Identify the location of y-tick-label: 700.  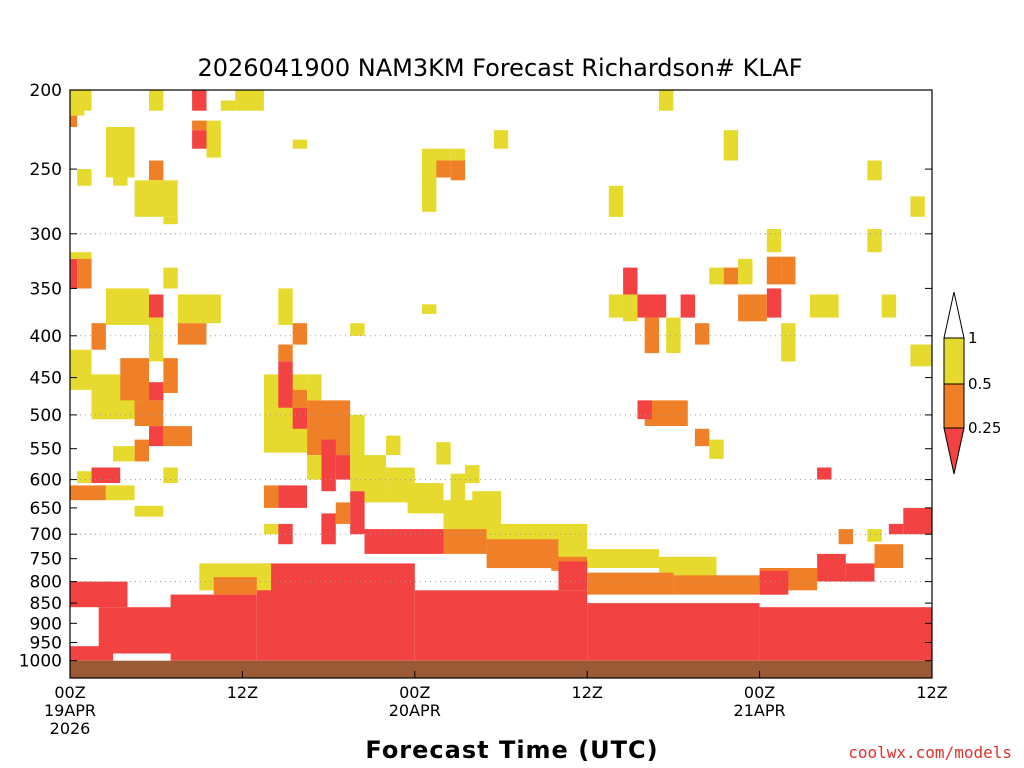
(46, 535).